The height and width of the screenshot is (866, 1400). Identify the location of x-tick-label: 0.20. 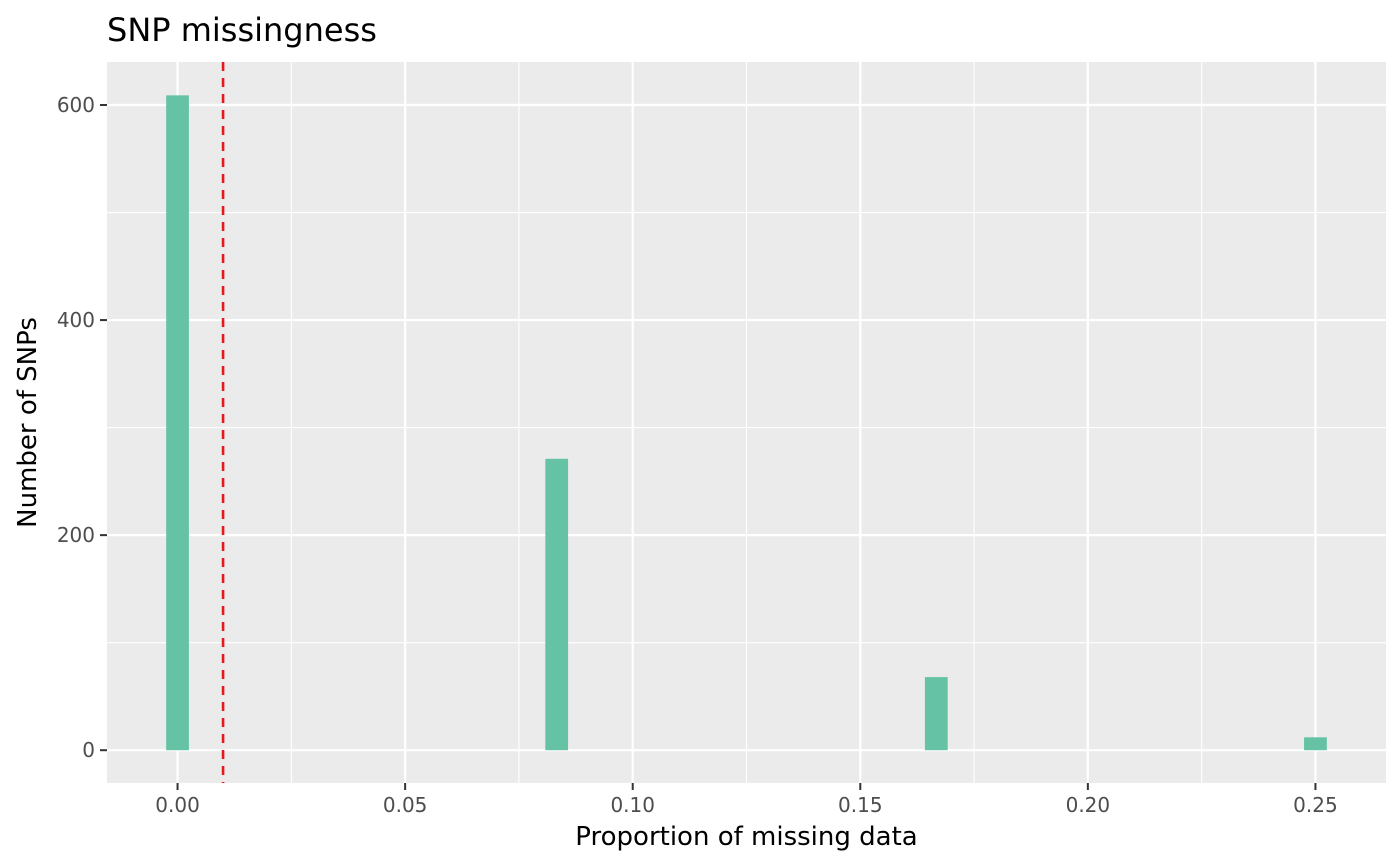
(1088, 805).